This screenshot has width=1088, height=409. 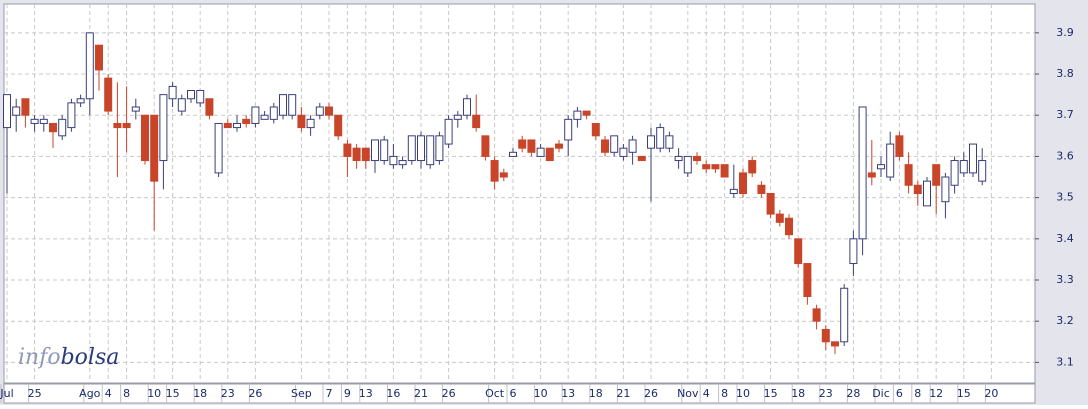 I want to click on x-tick-label: 18, so click(x=798, y=393).